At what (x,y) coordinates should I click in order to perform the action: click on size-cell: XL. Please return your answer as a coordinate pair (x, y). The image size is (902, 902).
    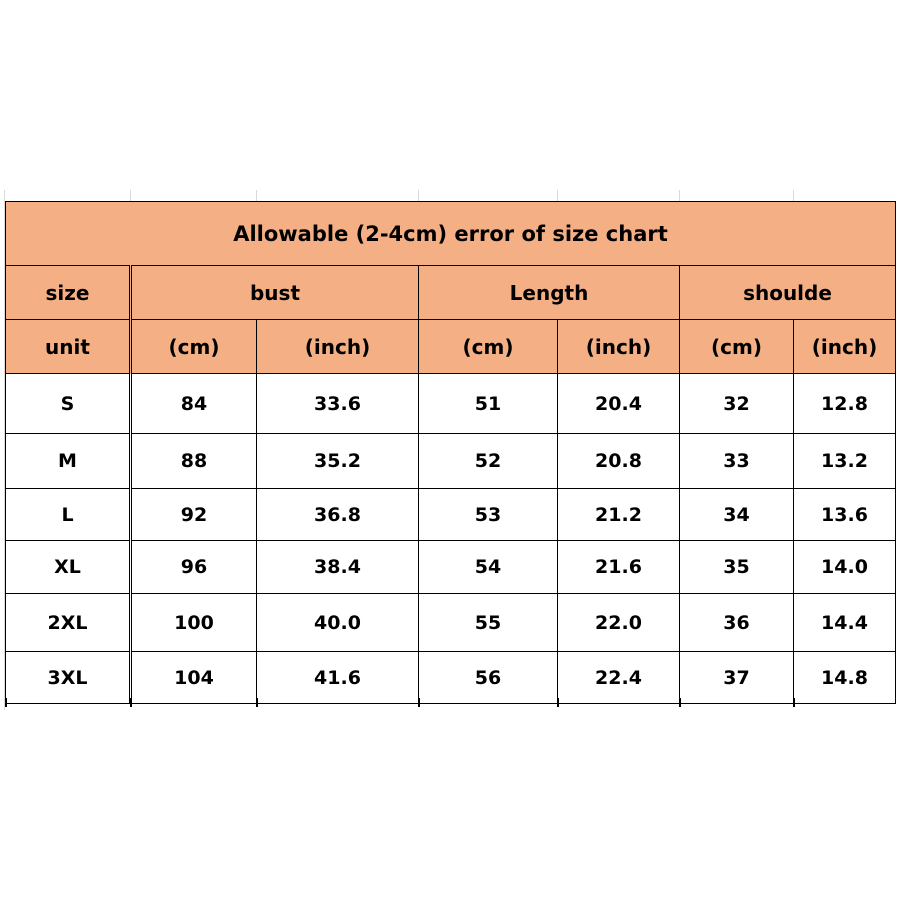
    Looking at the image, I should click on (68, 567).